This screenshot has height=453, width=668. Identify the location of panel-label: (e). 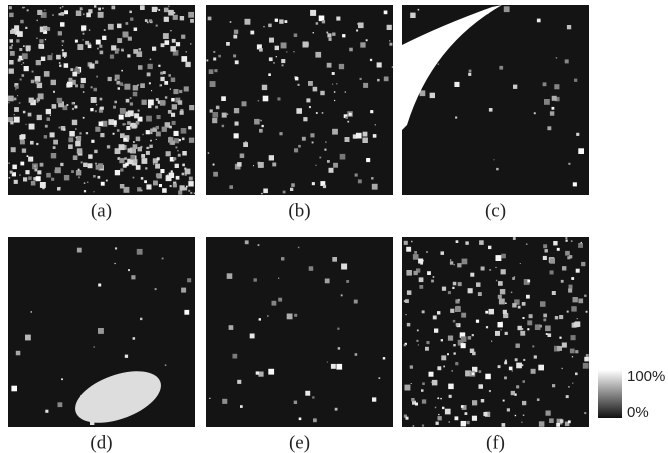
(299, 442).